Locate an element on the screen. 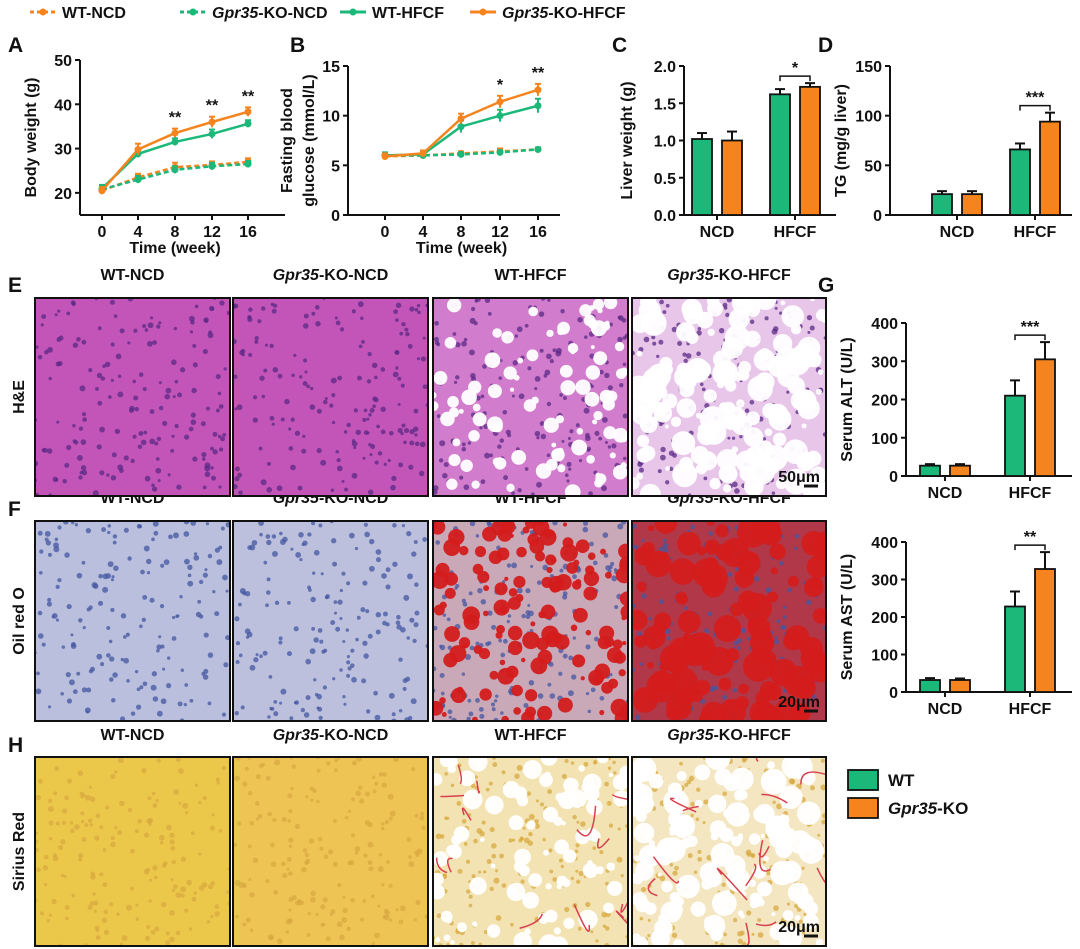  legend-label: Gpr35-KO-NCD is located at coordinates (270, 13).